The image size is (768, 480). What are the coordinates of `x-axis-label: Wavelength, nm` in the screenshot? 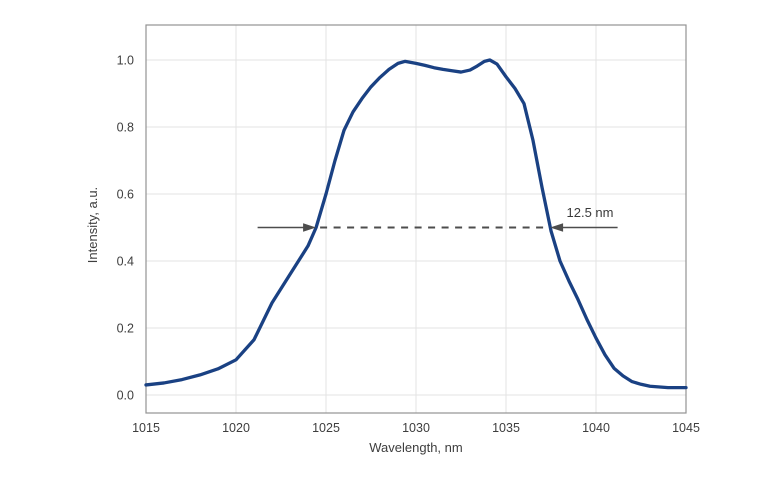 It's located at (415, 447).